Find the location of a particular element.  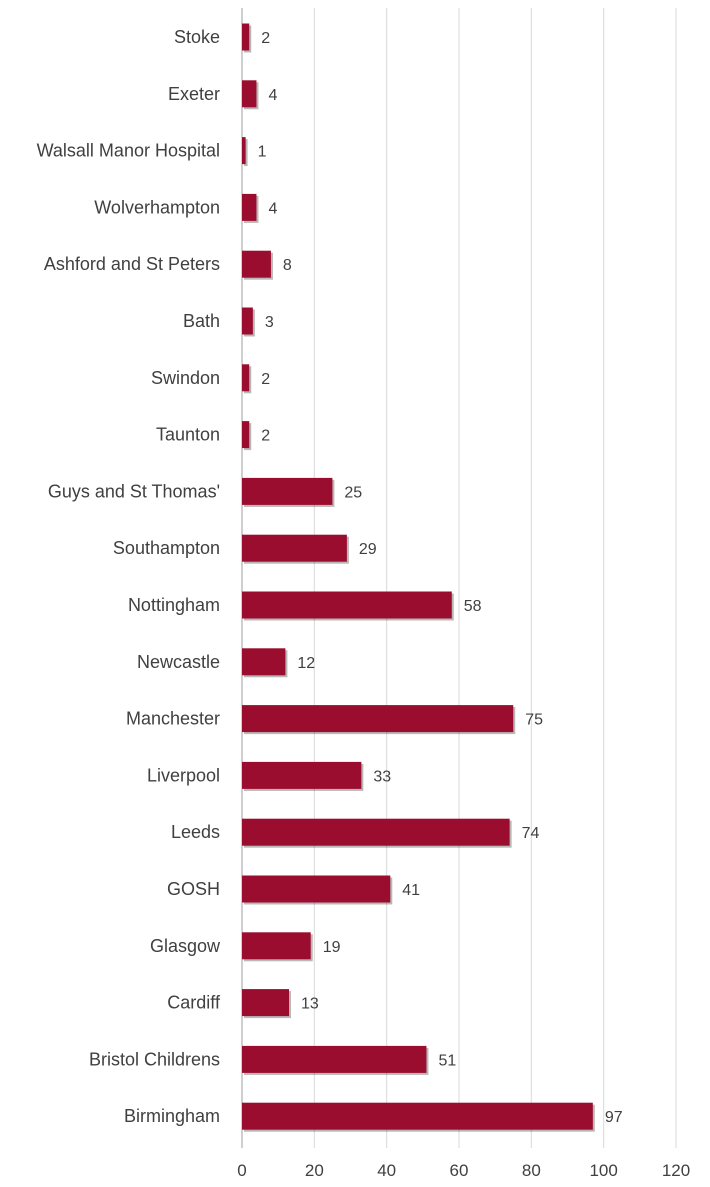

category-label: Ashford and St Peters is located at coordinates (132, 264).